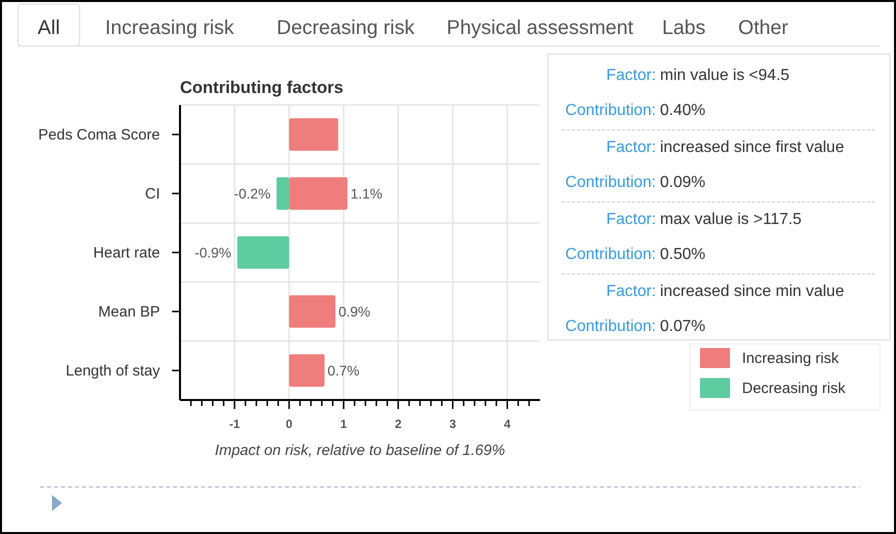 The height and width of the screenshot is (534, 896). What do you see at coordinates (725, 291) in the screenshot?
I see `text: Factor: increased since min value` at bounding box center [725, 291].